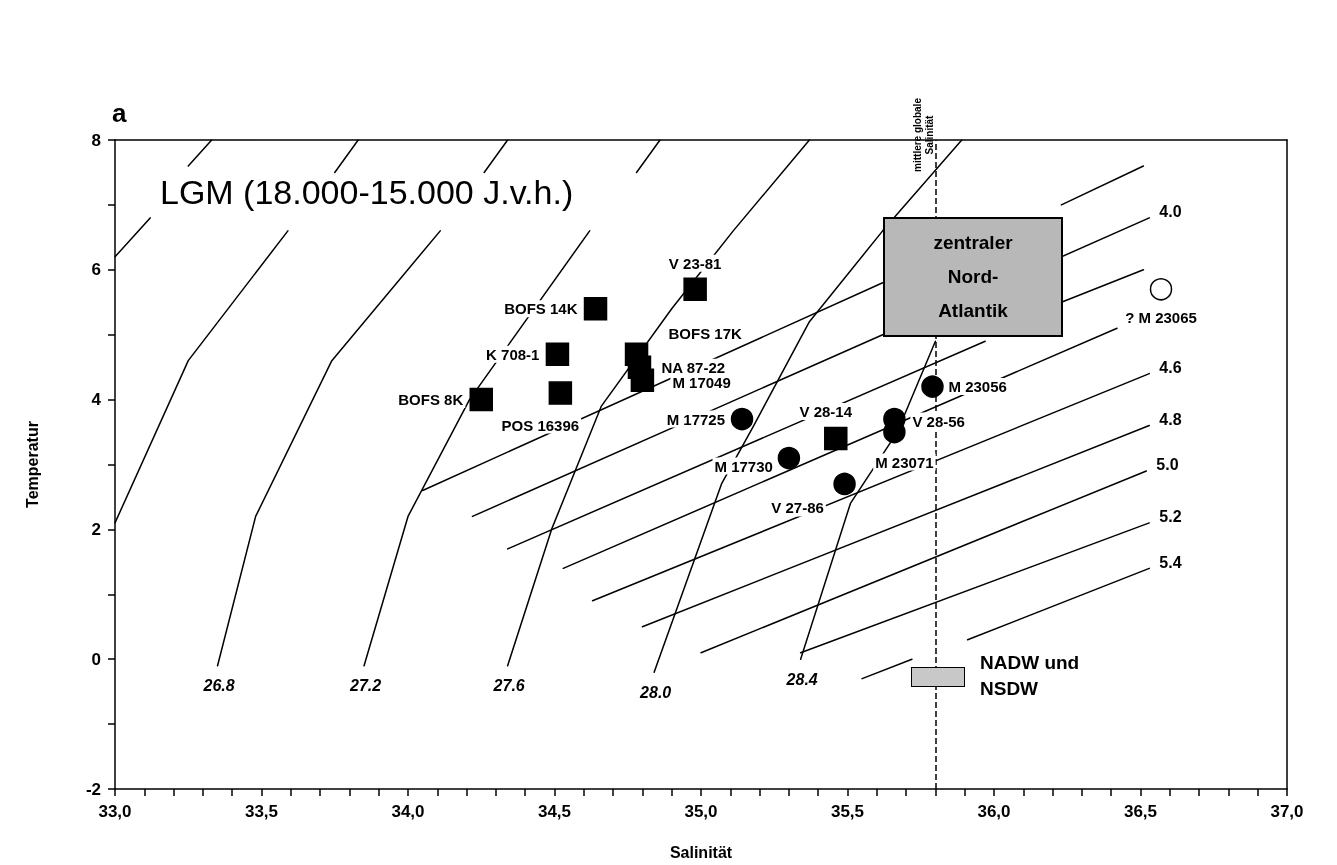  What do you see at coordinates (540, 425) in the screenshot?
I see `annotation: POS 16396` at bounding box center [540, 425].